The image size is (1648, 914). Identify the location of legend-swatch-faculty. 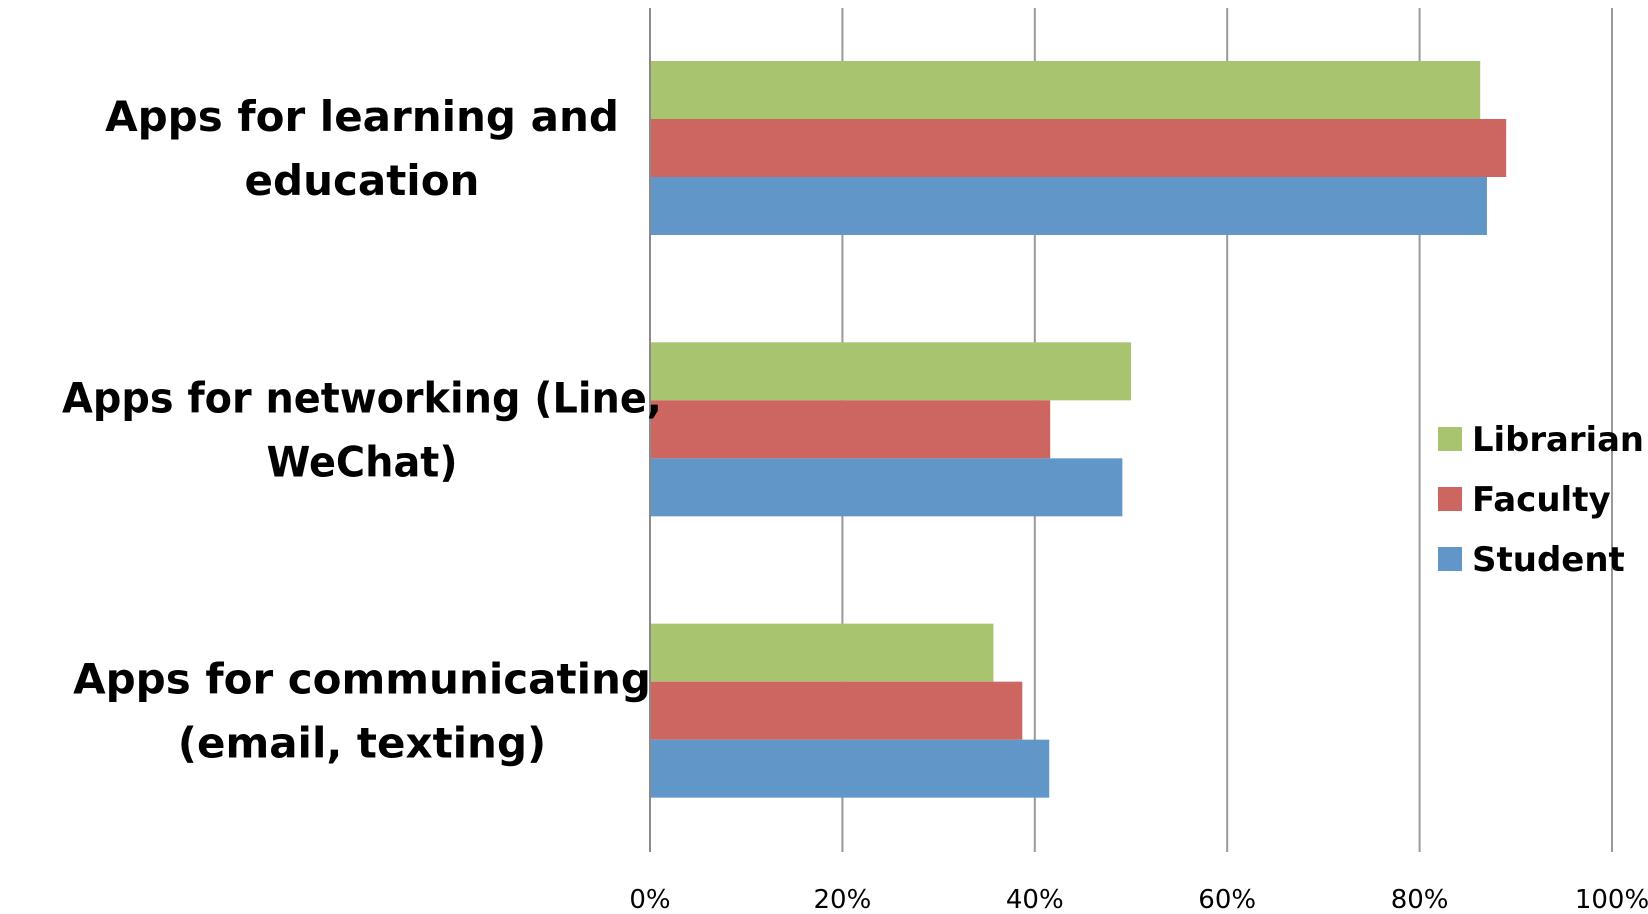
(1450, 499).